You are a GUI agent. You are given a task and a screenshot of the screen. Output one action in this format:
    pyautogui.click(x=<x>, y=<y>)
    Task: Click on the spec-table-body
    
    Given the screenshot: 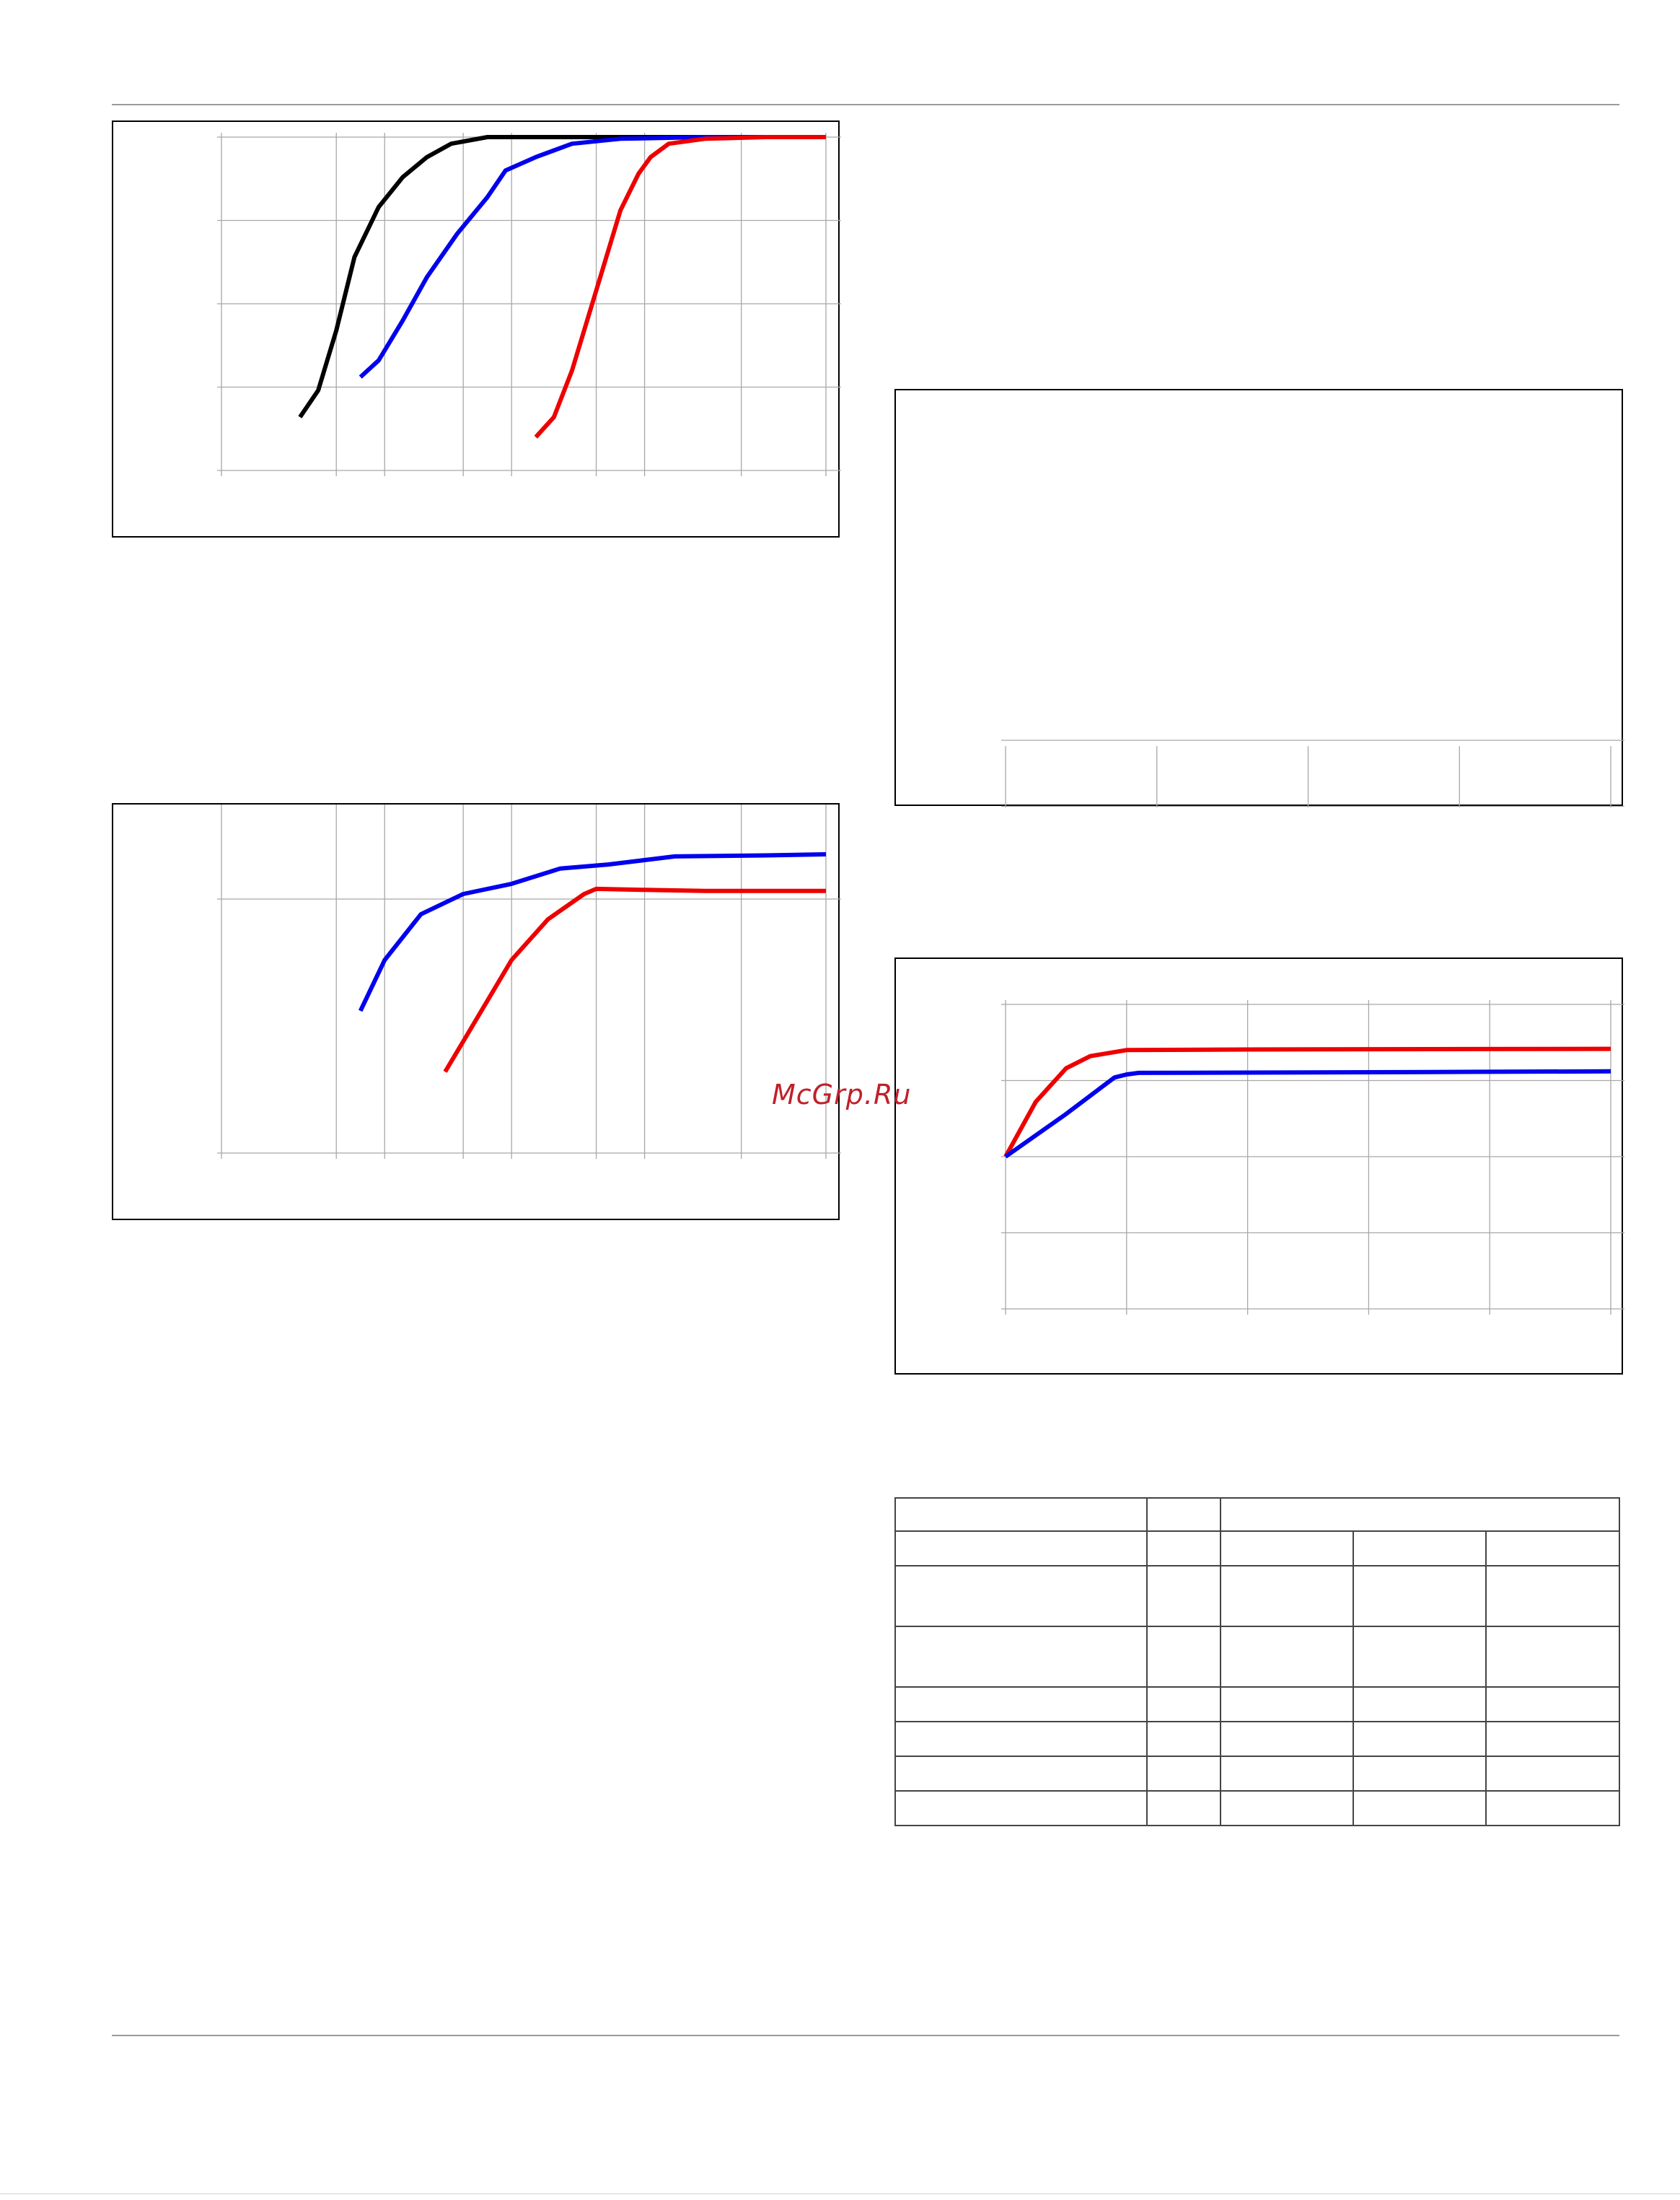 What is the action you would take?
    pyautogui.click(x=1257, y=1662)
    